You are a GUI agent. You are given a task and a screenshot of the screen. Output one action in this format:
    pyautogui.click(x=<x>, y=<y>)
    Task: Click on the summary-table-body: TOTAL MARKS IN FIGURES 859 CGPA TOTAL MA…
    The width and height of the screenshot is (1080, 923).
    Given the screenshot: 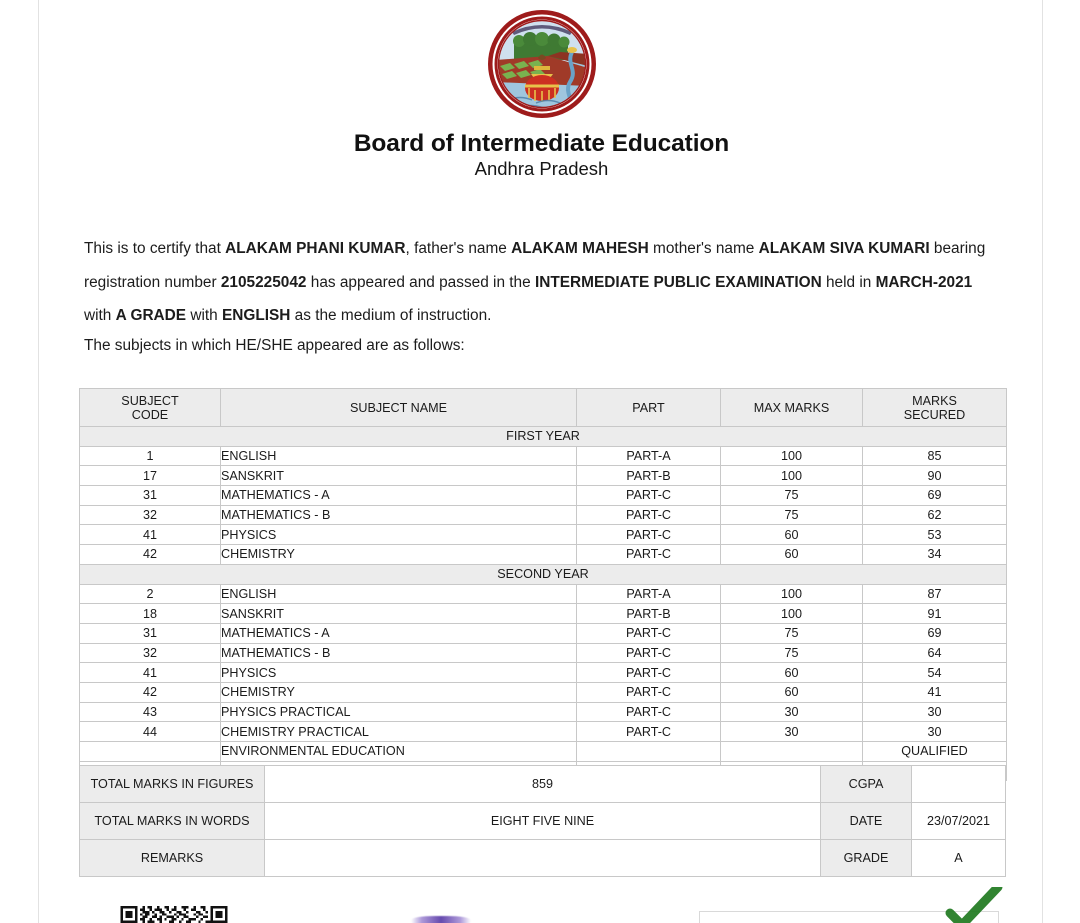 What is the action you would take?
    pyautogui.click(x=542, y=821)
    